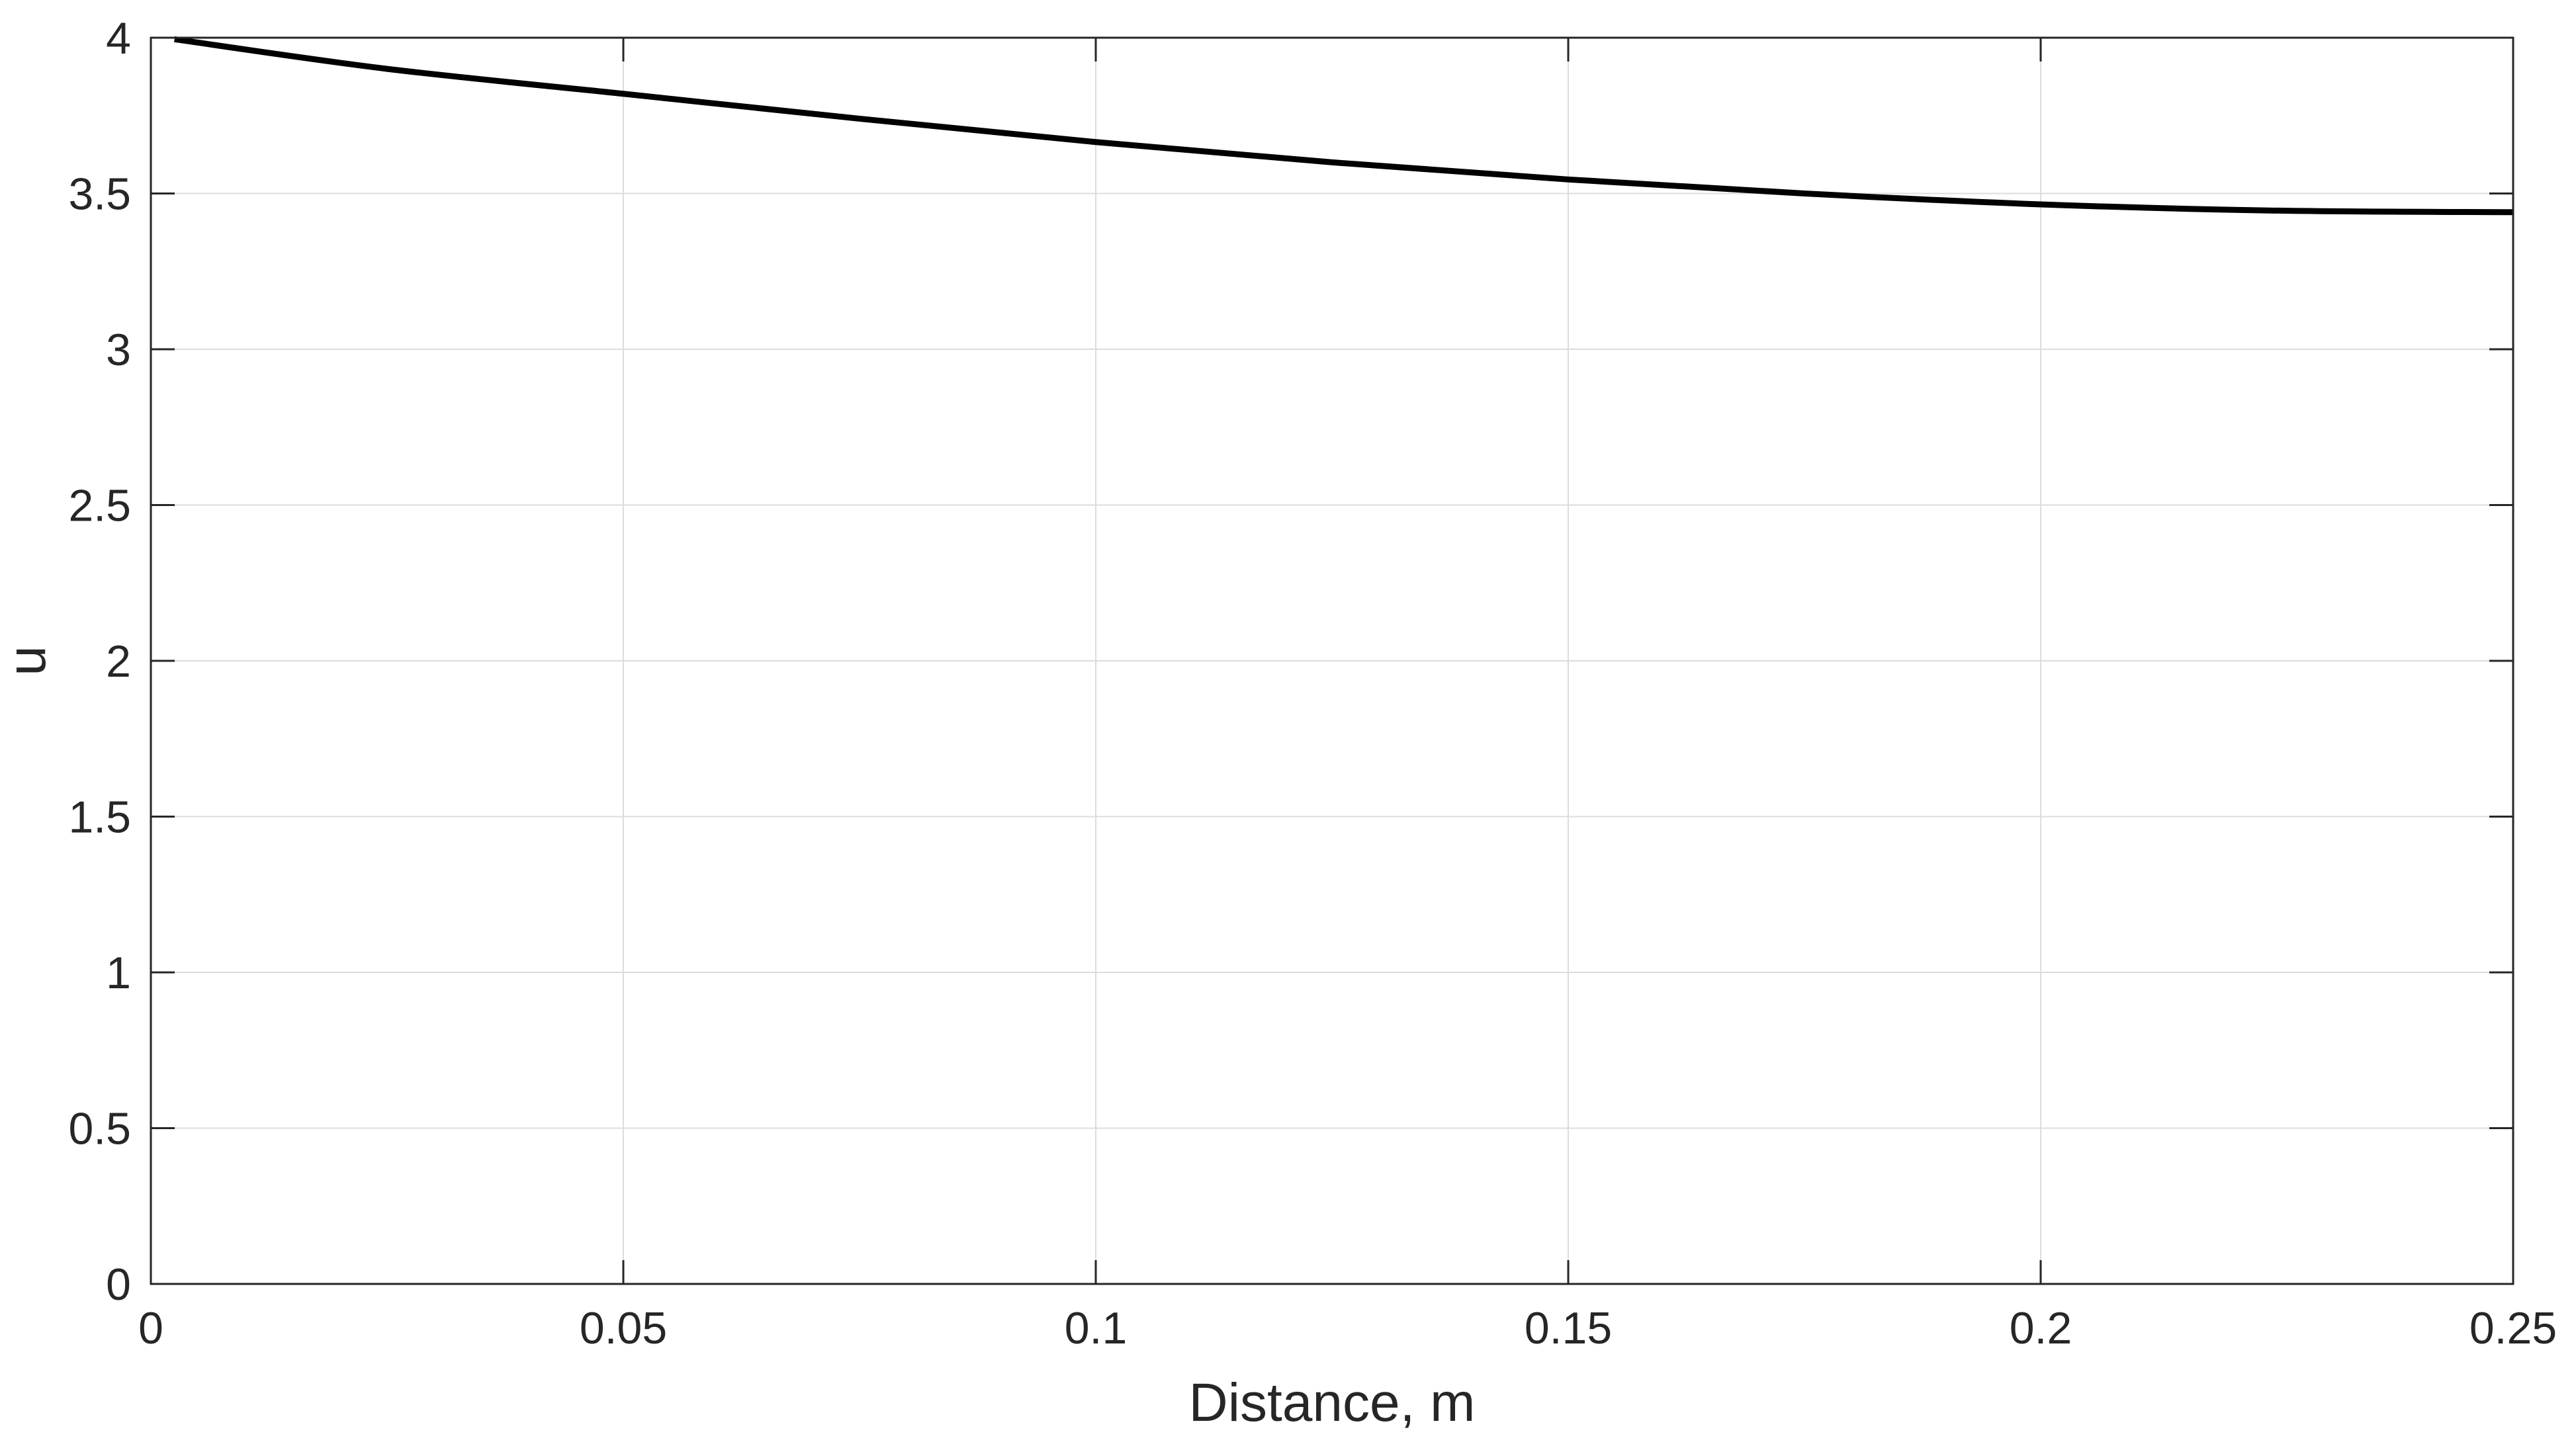 The width and height of the screenshot is (2576, 1446). Describe the element at coordinates (118, 661) in the screenshot. I see `y-tick-label: 2` at that location.